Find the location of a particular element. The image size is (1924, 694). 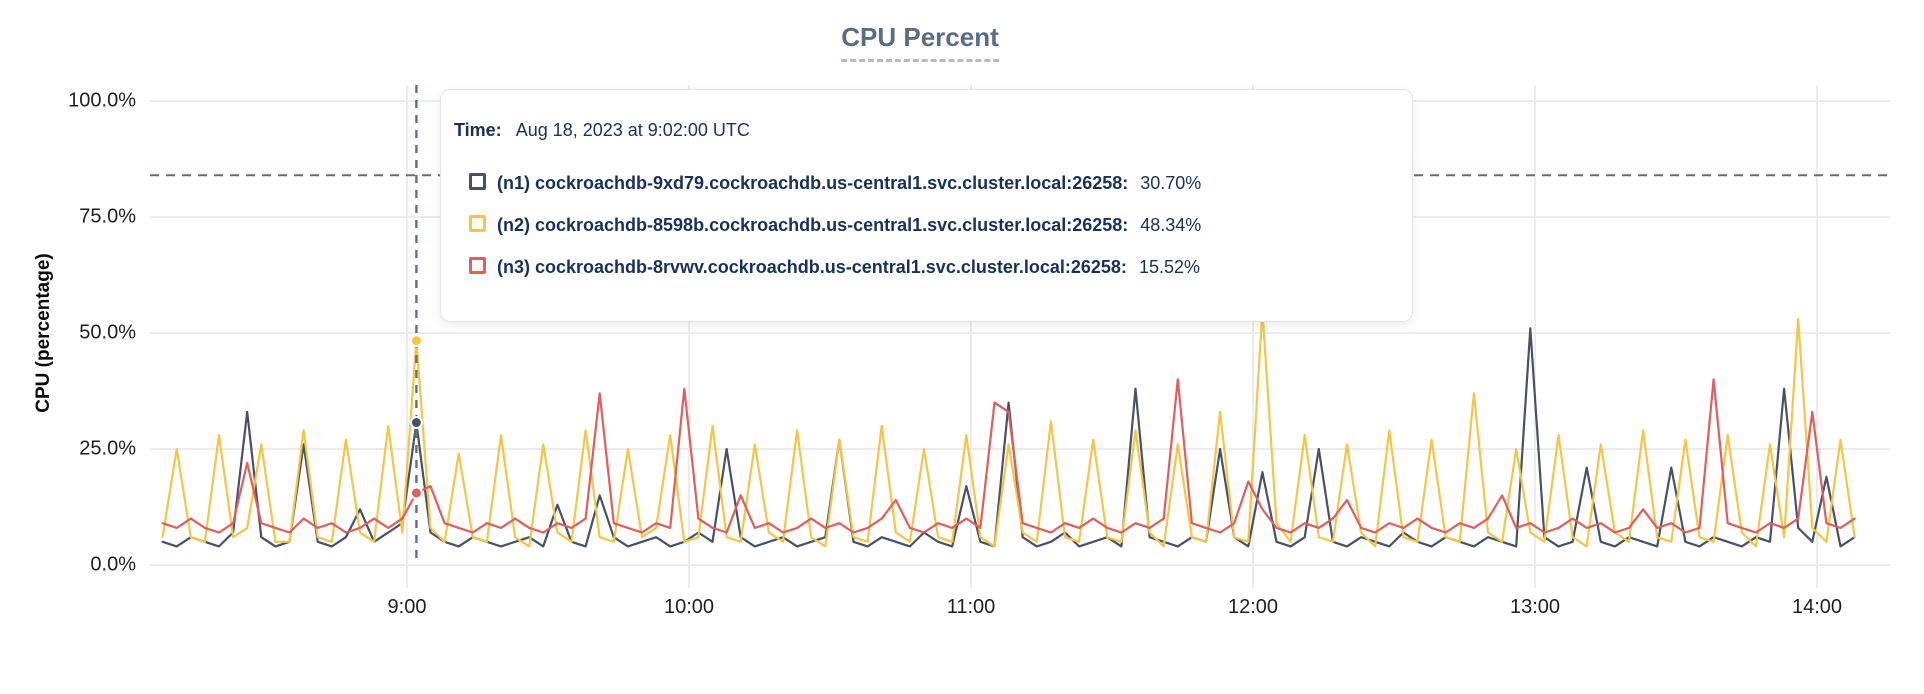

x-tick-label: 9:00 is located at coordinates (407, 607).